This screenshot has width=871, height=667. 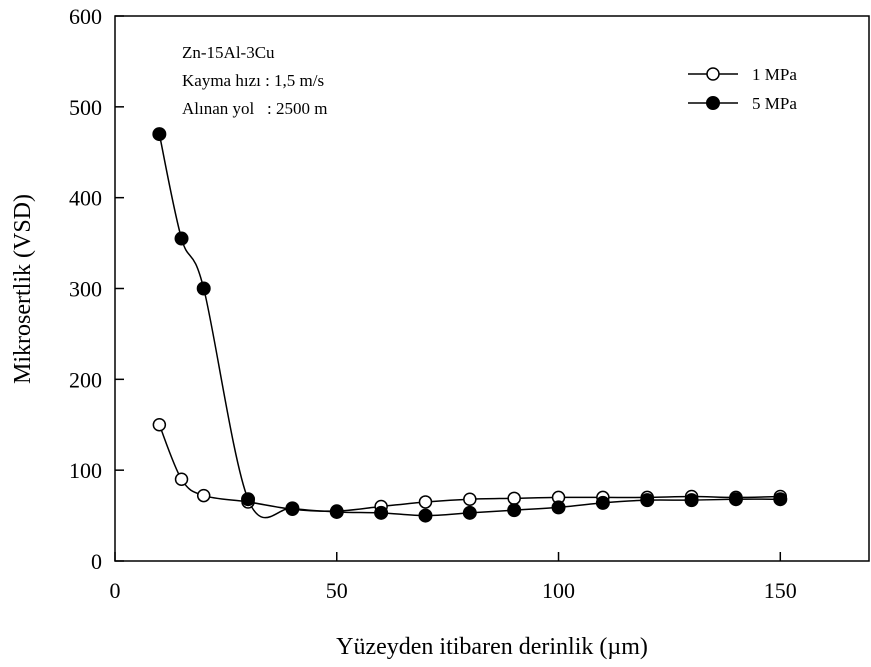 What do you see at coordinates (85, 470) in the screenshot?
I see `y-tick-label: 100` at bounding box center [85, 470].